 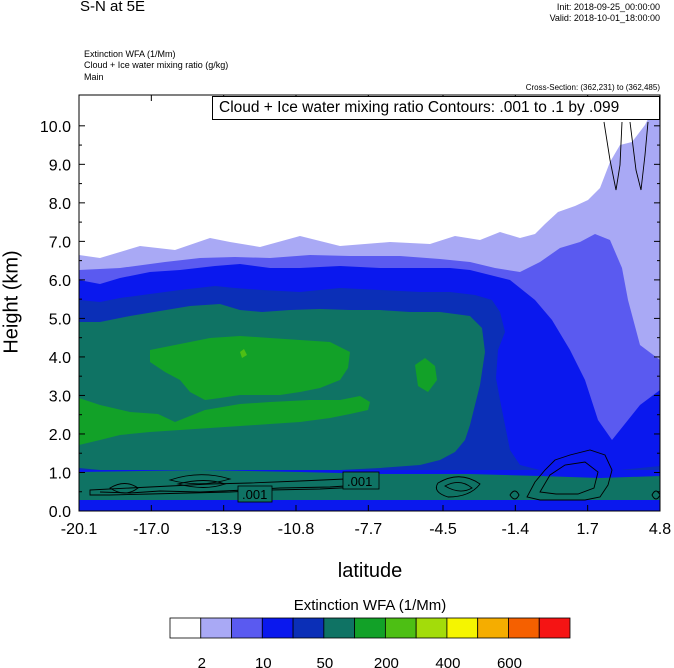 I want to click on x-tick-label: -1.4, so click(x=516, y=529).